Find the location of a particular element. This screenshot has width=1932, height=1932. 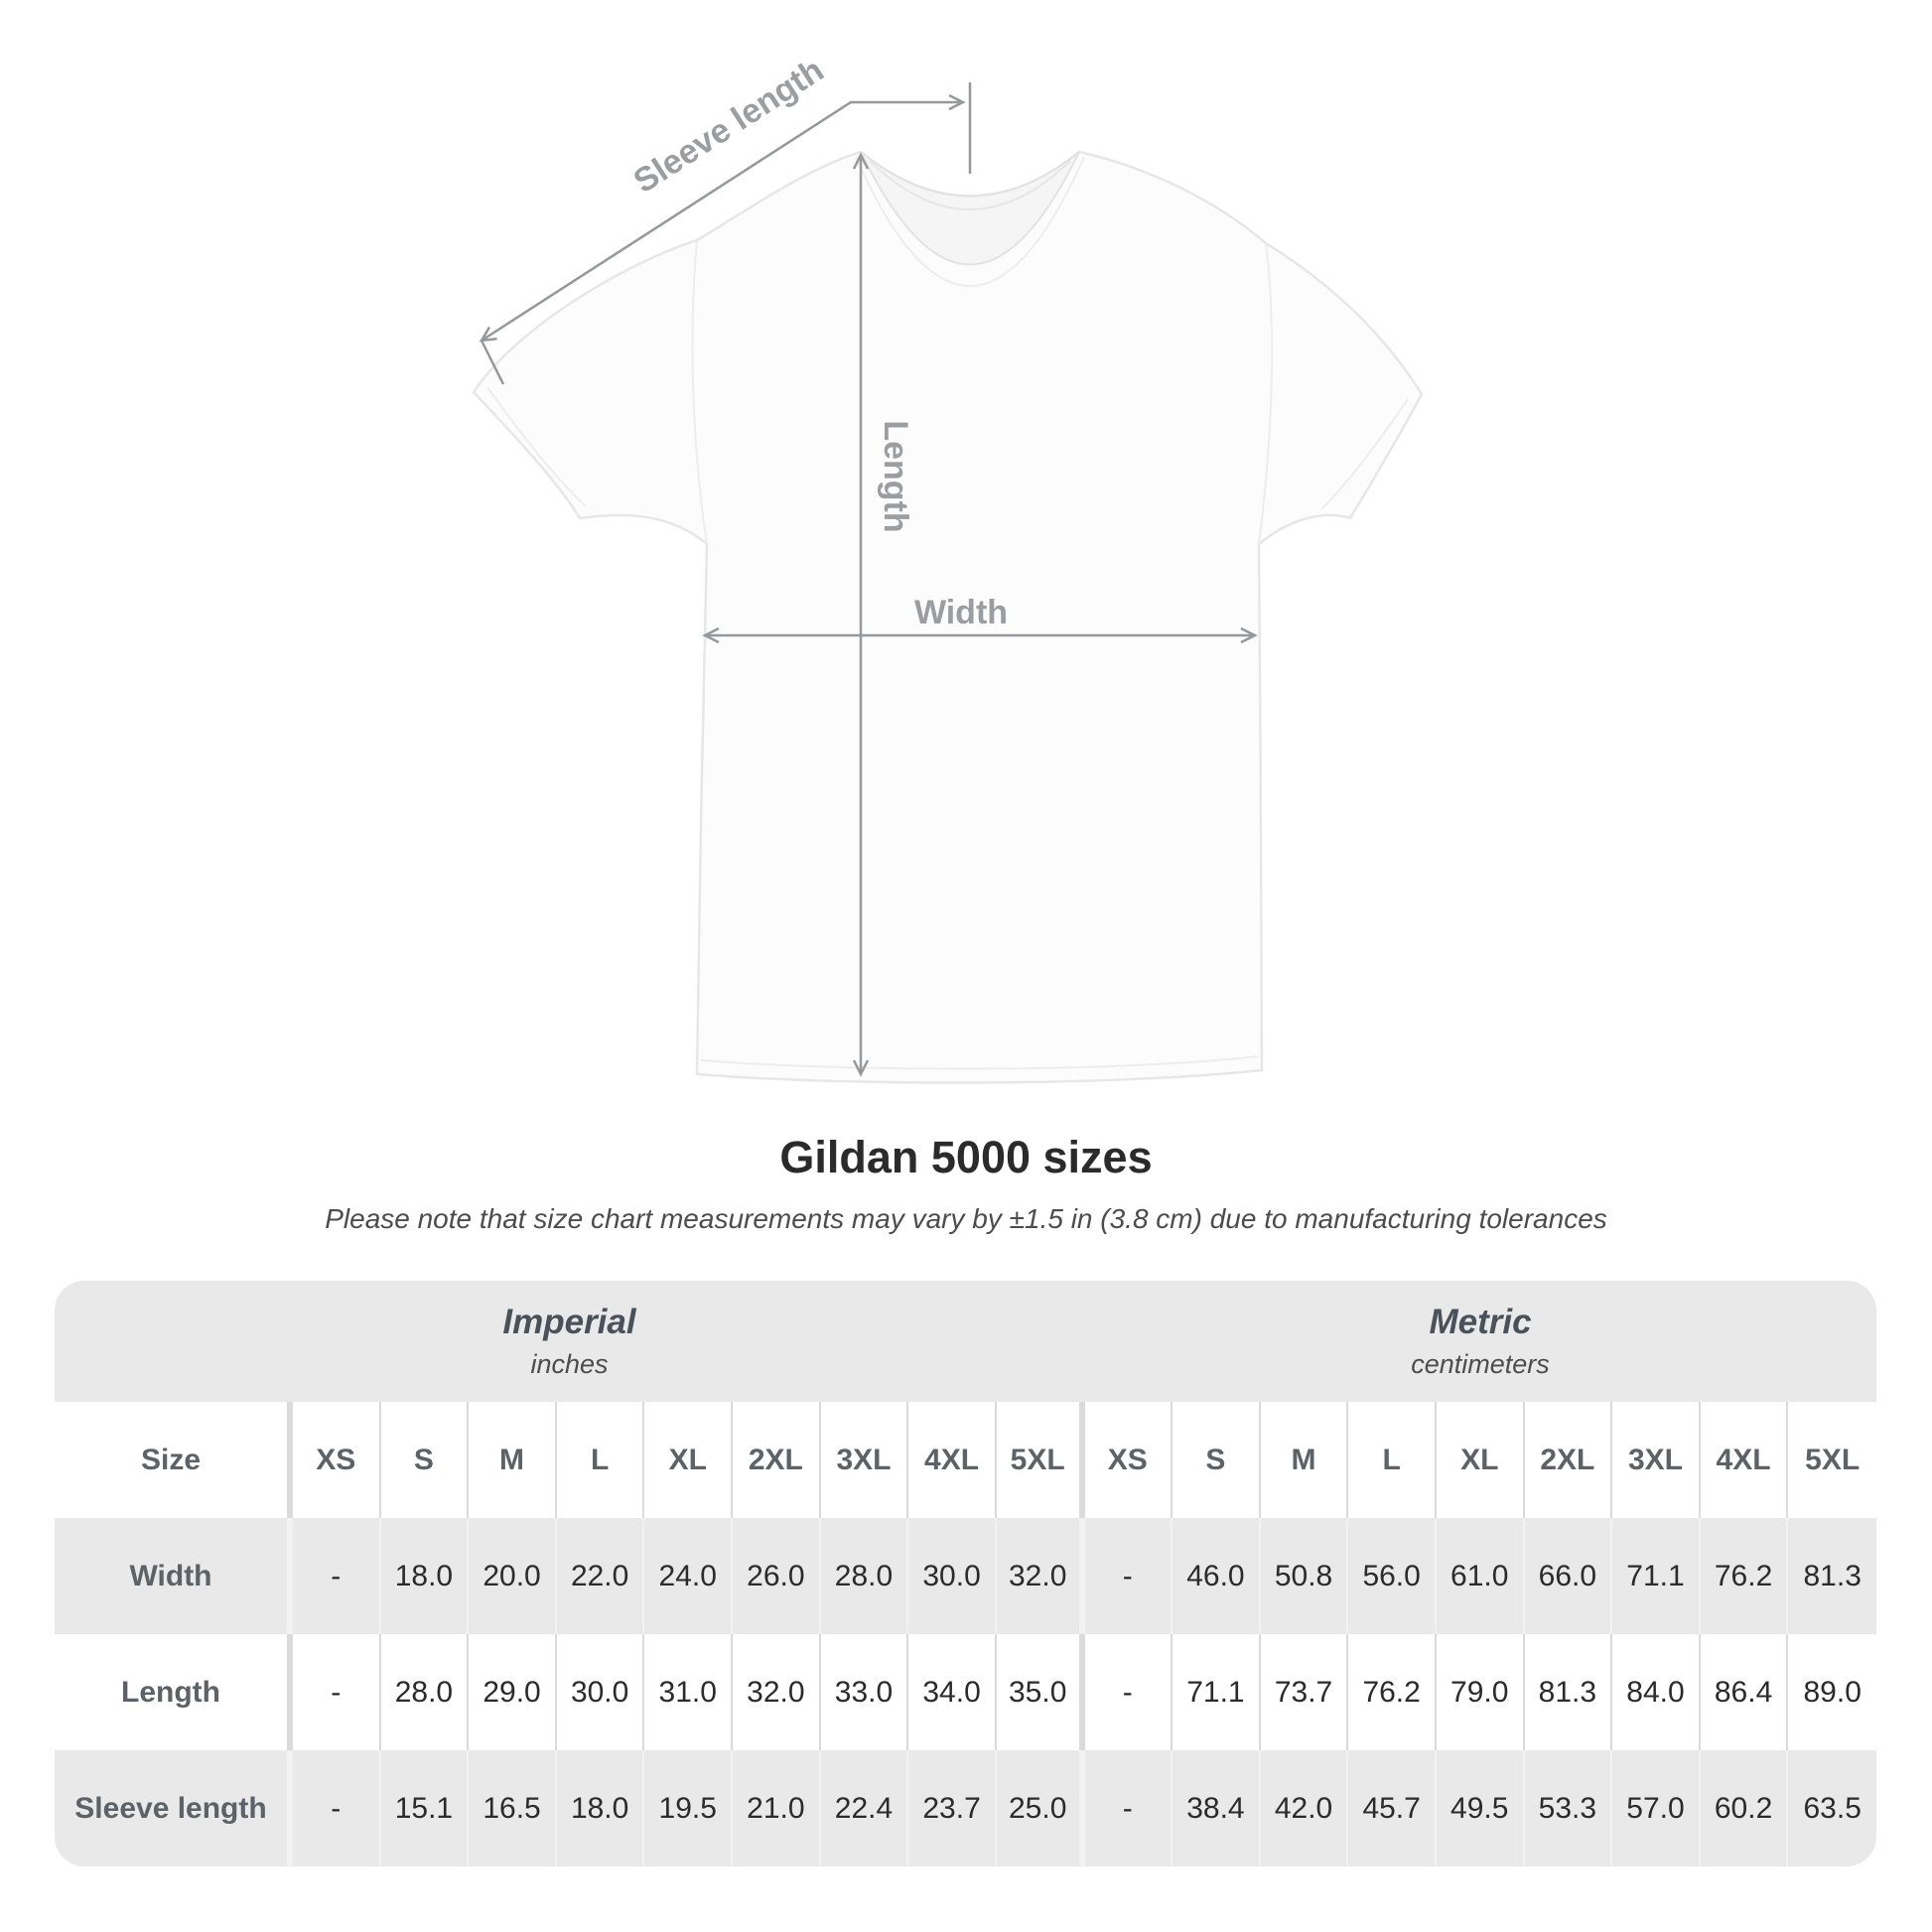

width-imperial-xs: - is located at coordinates (337, 1576).